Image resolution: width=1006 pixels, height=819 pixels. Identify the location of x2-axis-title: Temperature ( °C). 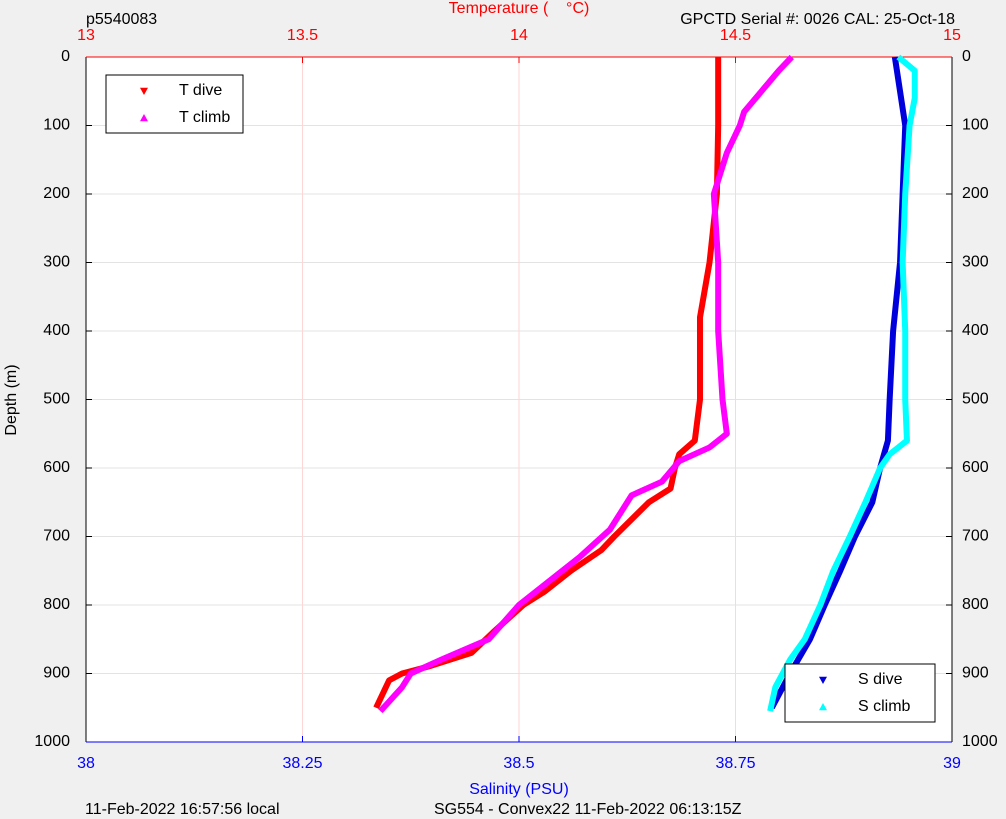
(519, 8).